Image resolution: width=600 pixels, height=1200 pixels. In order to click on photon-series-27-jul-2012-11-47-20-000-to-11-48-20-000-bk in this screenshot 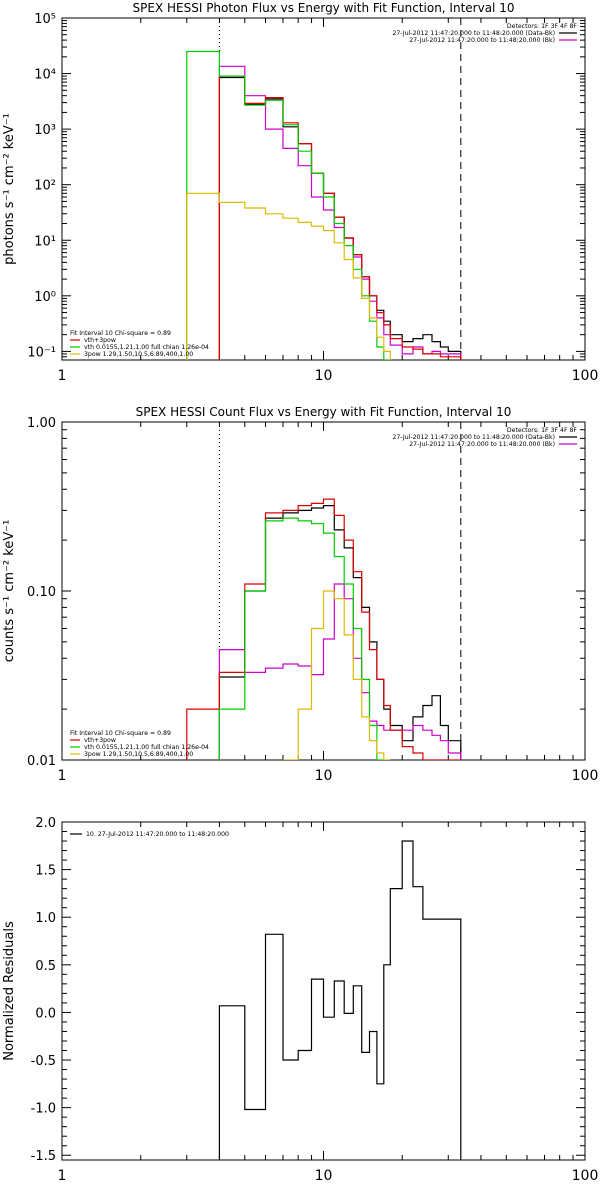, I will do `click(340, 212)`.